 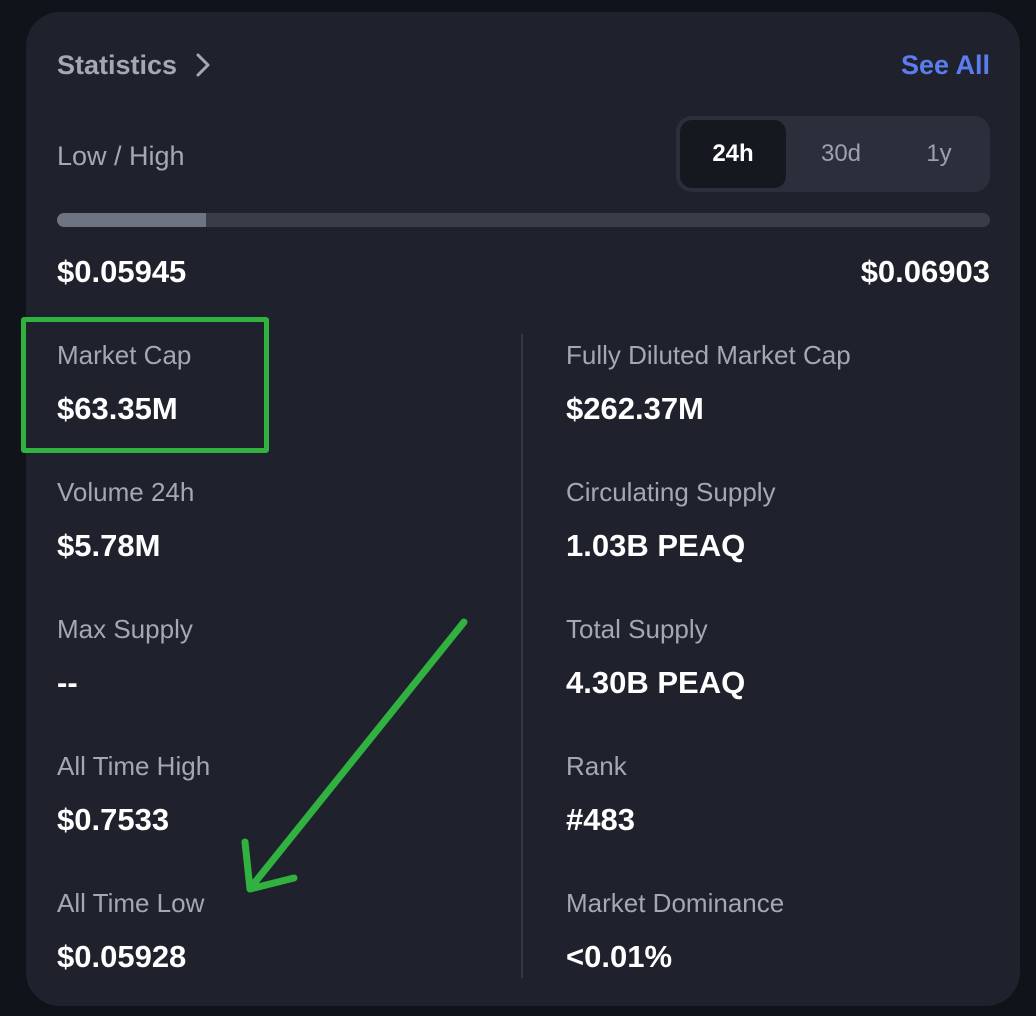 What do you see at coordinates (708, 355) in the screenshot?
I see `fully-diluted-market-cap-label: Fully Diluted Market Cap` at bounding box center [708, 355].